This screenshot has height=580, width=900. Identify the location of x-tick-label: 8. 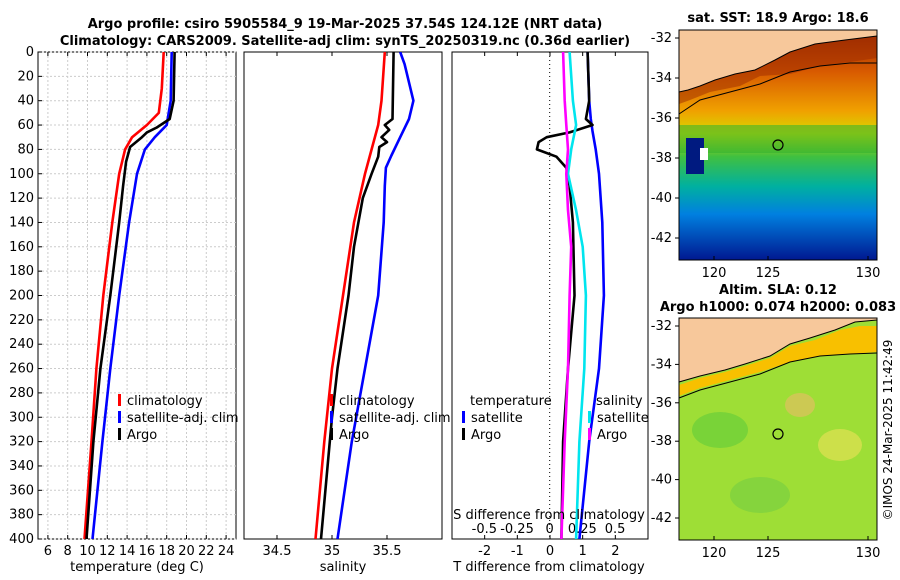
(68, 551).